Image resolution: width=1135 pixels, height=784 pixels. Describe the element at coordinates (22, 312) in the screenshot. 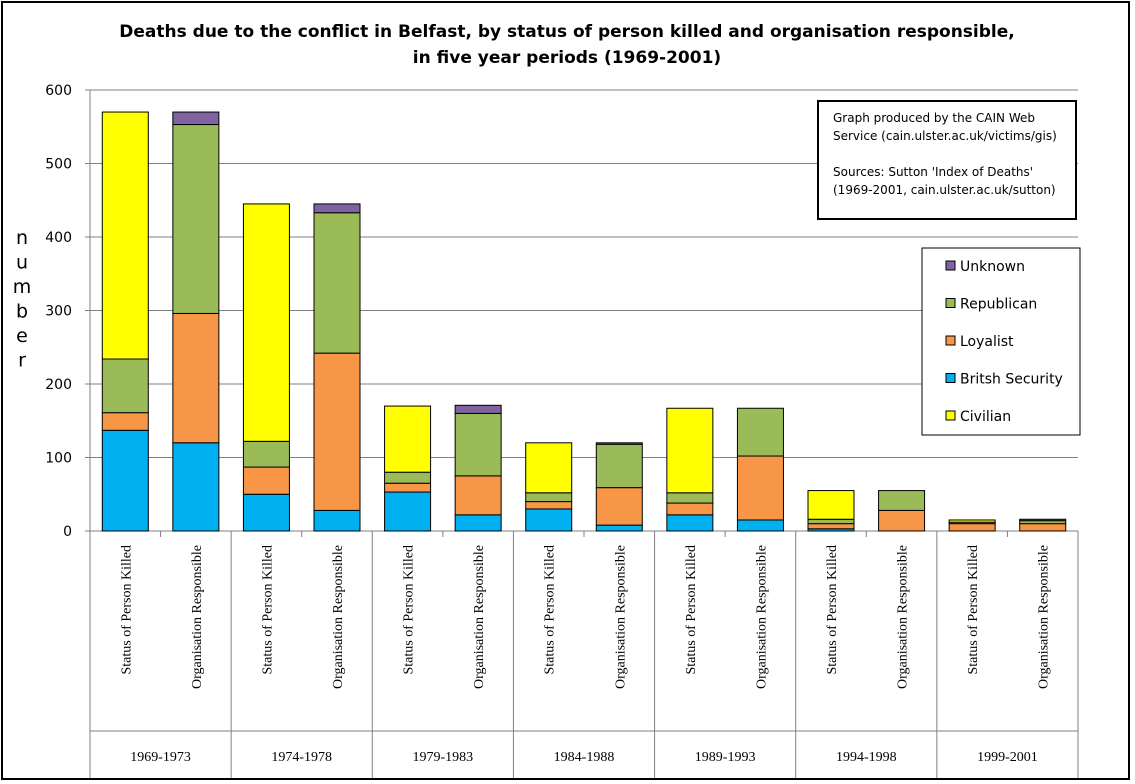

I see `y-axis-label-letter: b` at that location.